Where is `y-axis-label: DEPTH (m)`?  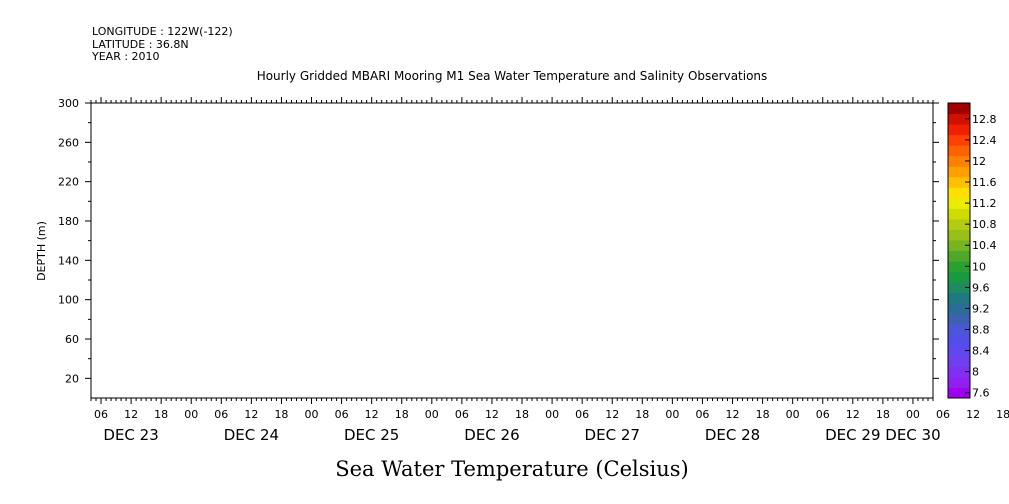 y-axis-label: DEPTH (m) is located at coordinates (41, 251).